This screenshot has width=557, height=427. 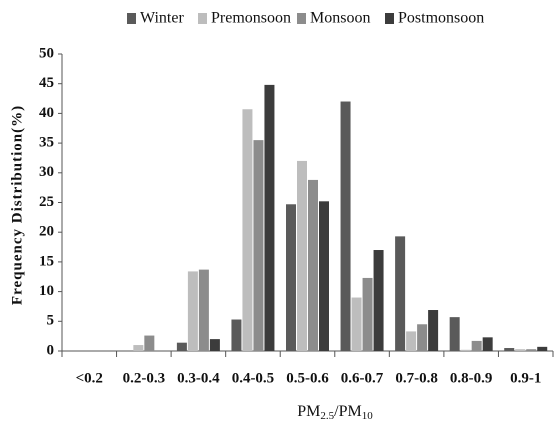 I want to click on y-tick-label: 40, so click(x=46, y=113).